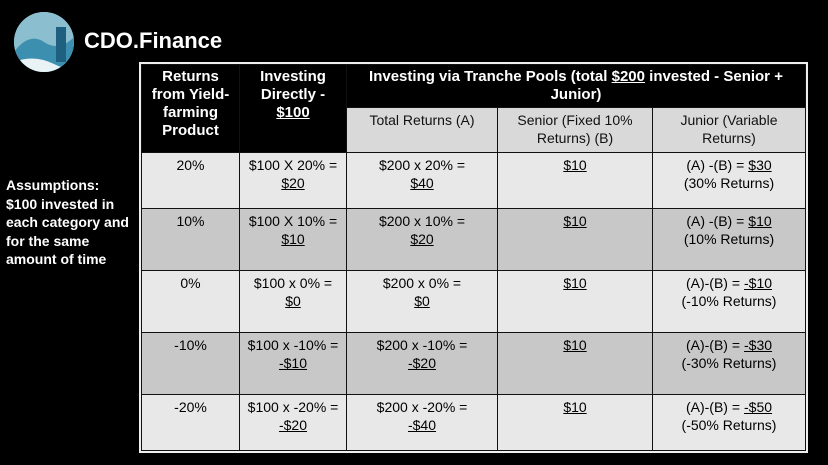  What do you see at coordinates (190, 239) in the screenshot?
I see `yield-cell: 10%` at bounding box center [190, 239].